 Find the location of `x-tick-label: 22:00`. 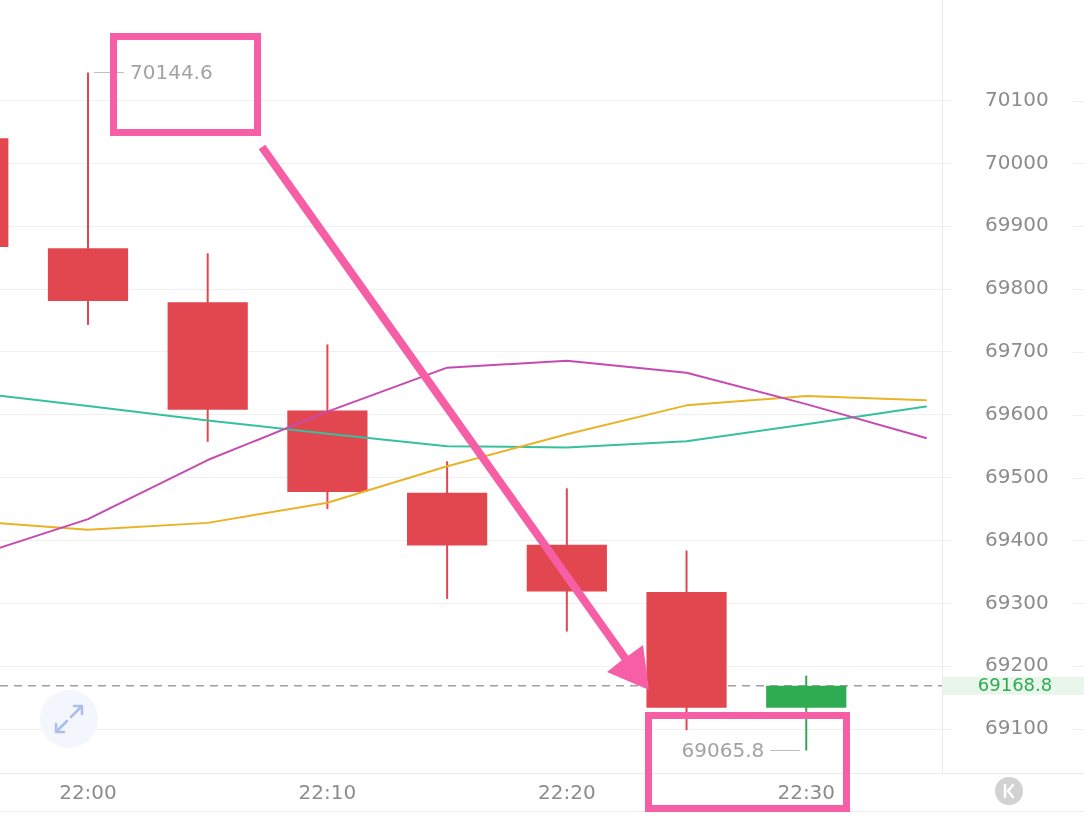

x-tick-label: 22:00 is located at coordinates (88, 792).